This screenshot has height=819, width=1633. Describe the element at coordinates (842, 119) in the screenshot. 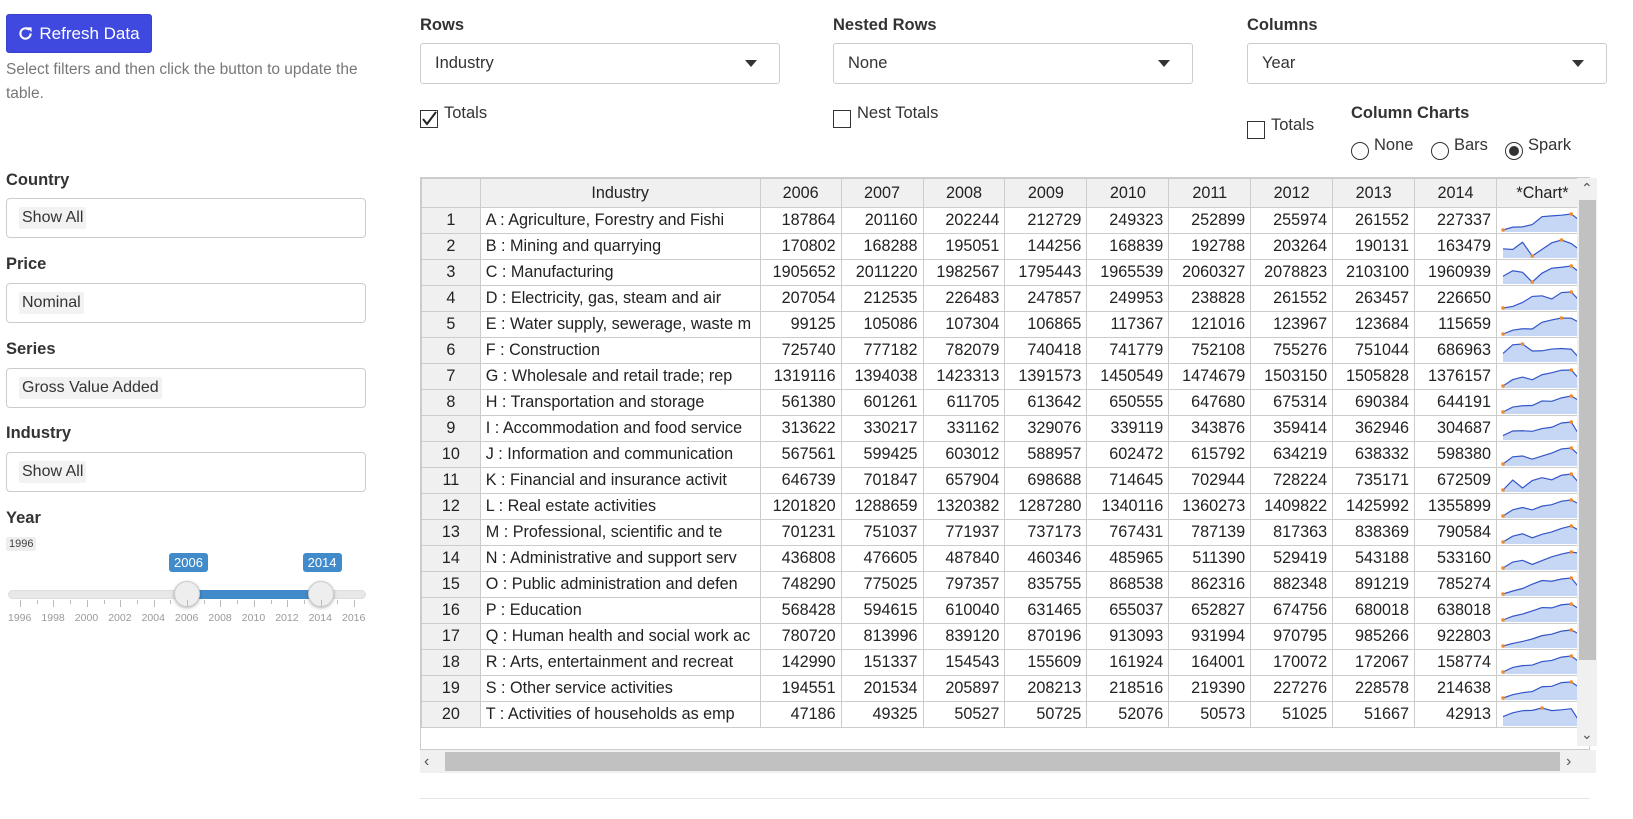

I see `nest-totals-checkbox` at that location.